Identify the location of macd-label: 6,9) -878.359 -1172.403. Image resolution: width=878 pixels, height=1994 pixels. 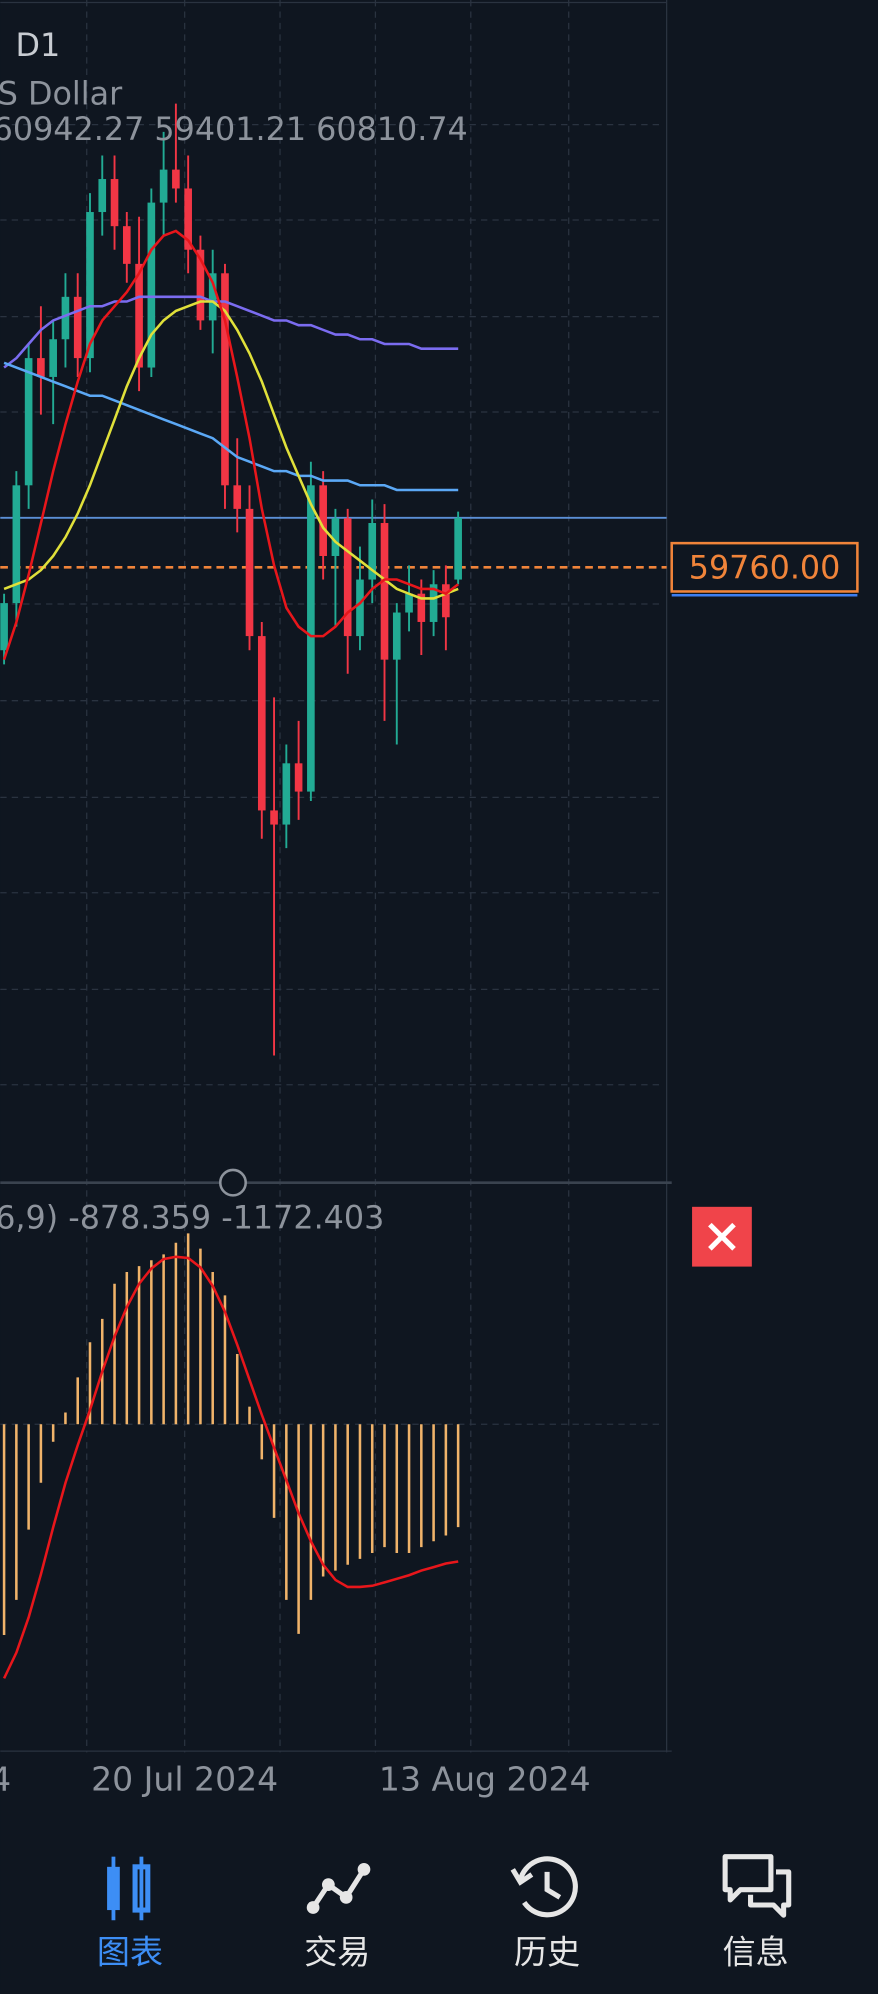
(192, 1217).